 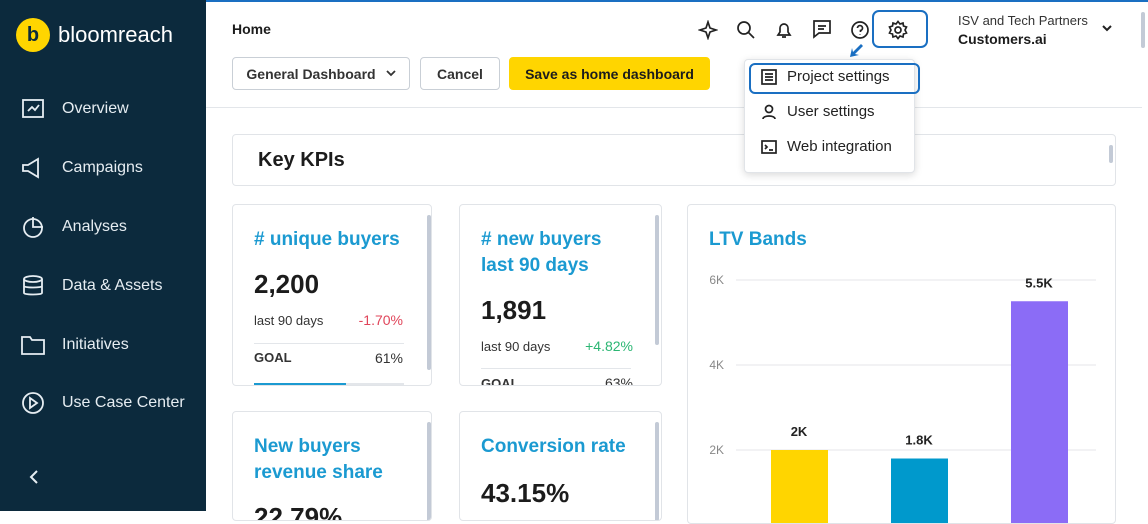 I want to click on collapse-button, so click(x=34, y=477).